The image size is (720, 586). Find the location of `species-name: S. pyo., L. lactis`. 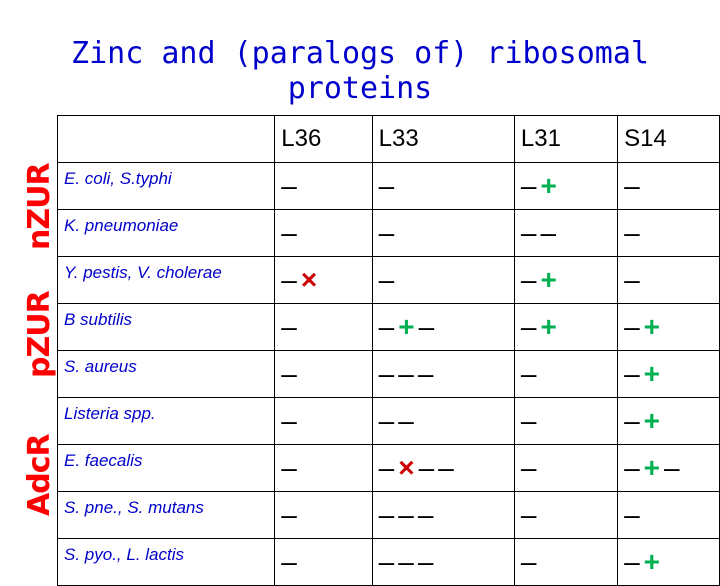

species-name: S. pyo., L. lactis is located at coordinates (166, 562).